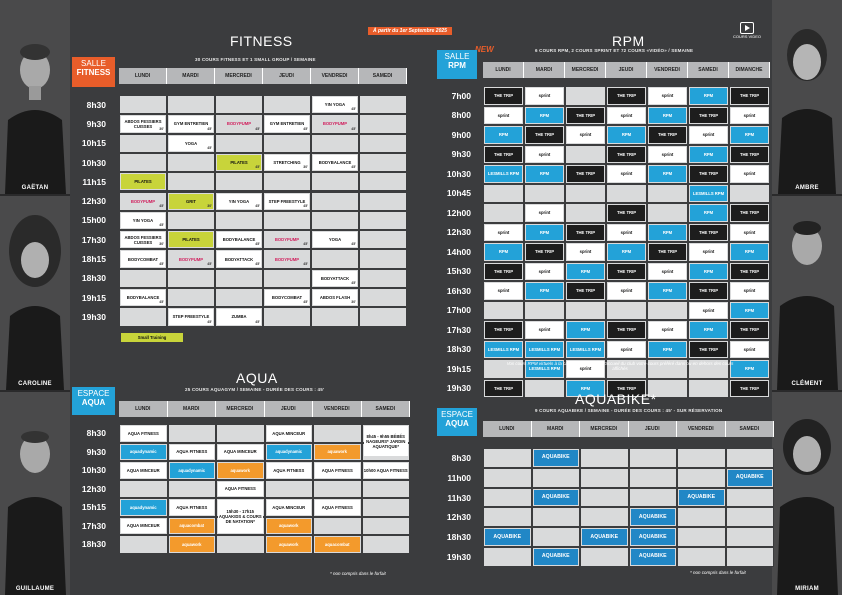  I want to click on class-name: aquacombat, so click(192, 526).